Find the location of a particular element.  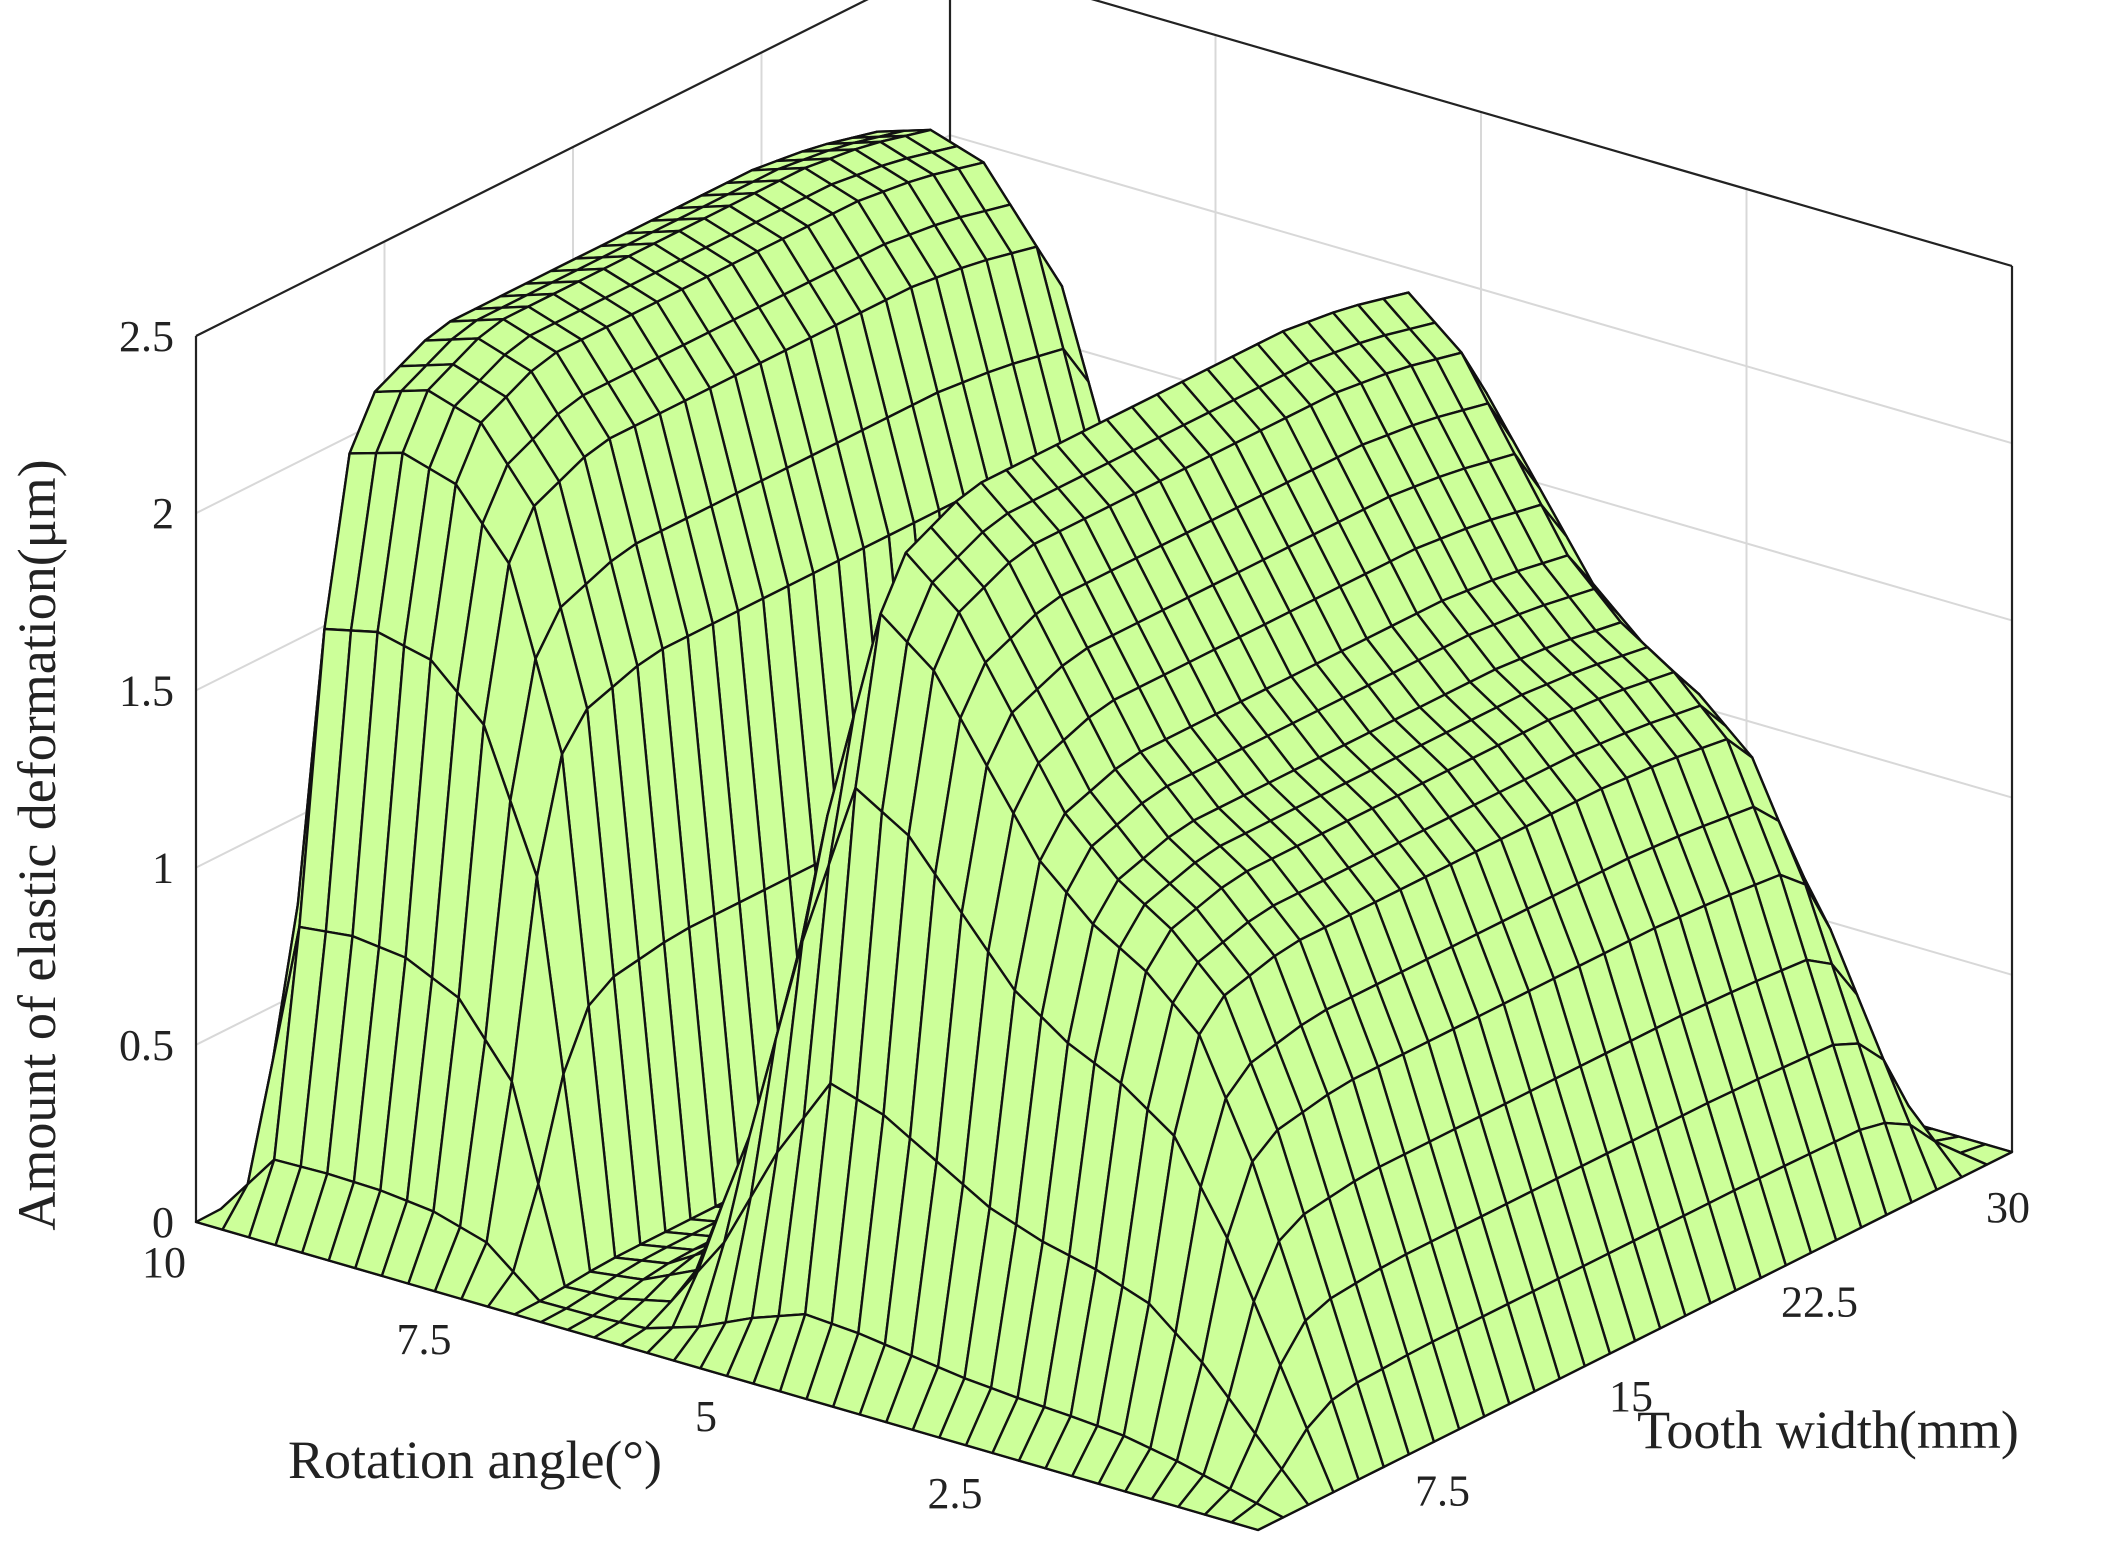

y-tick-label: 22.5 is located at coordinates (1819, 1302).